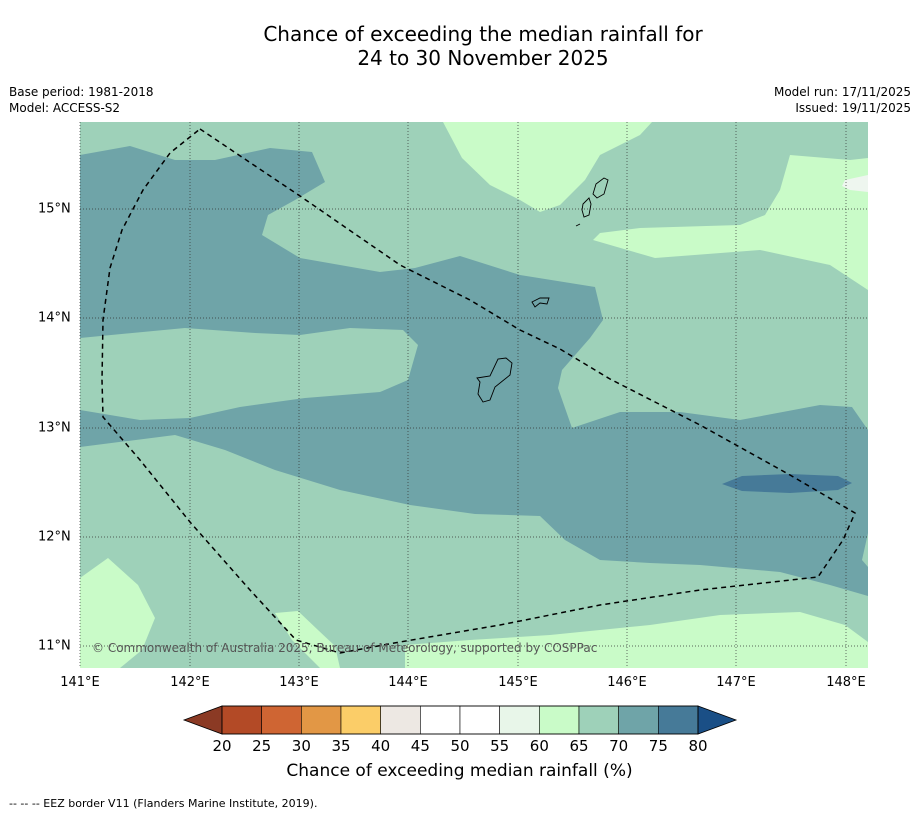 The height and width of the screenshot is (816, 919). Describe the element at coordinates (842, 100) in the screenshot. I see `meta-right: Model run: 17/11/2025 Issued: 19/11/2025` at that location.